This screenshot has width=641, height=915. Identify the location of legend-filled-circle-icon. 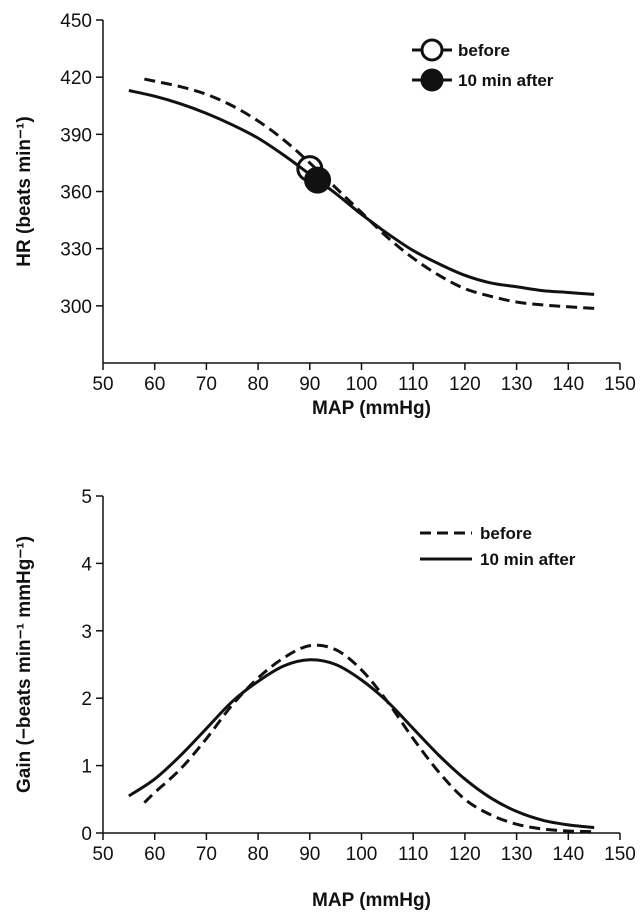
(432, 80).